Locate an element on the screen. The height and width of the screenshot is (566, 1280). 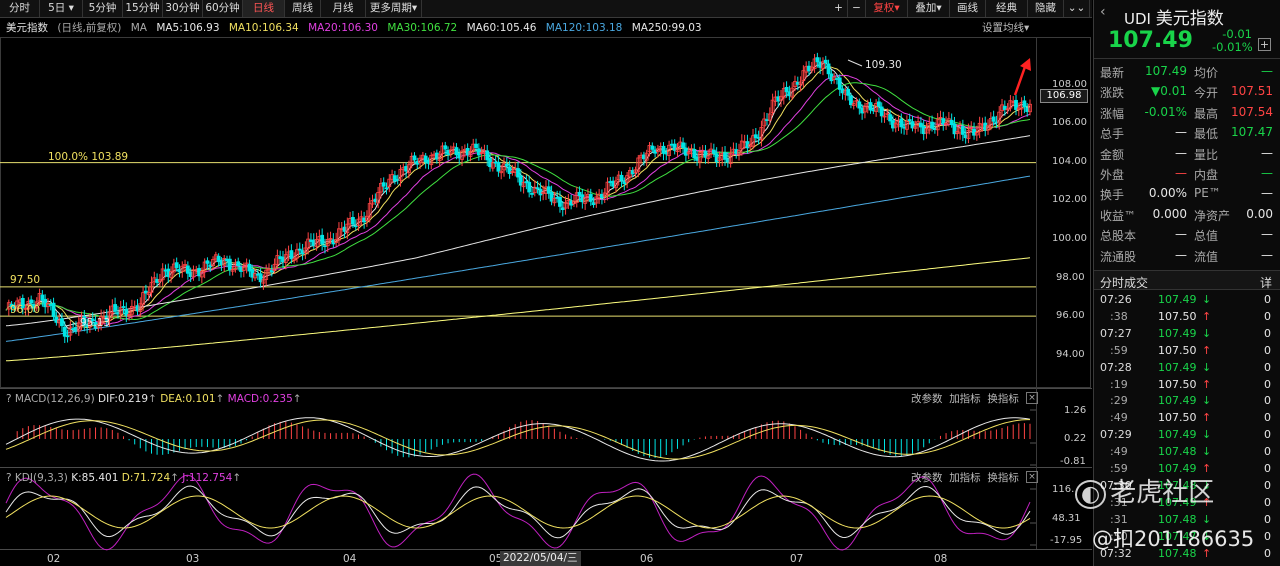
tick-time: 07:27 is located at coordinates (1116, 333).